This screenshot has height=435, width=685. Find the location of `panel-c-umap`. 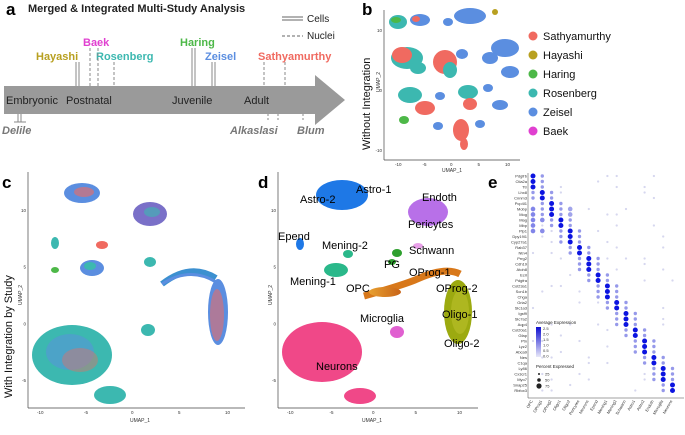

panel-c-umap is located at coordinates (130, 293).